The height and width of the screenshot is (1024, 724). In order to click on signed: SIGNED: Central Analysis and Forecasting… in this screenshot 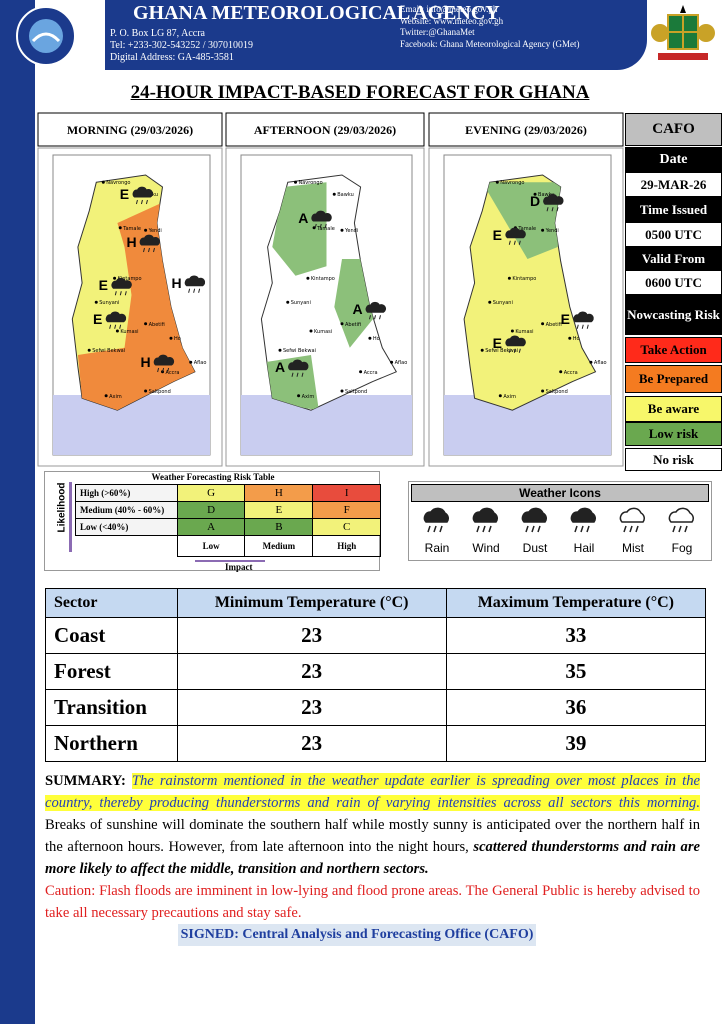, I will do `click(357, 935)`.